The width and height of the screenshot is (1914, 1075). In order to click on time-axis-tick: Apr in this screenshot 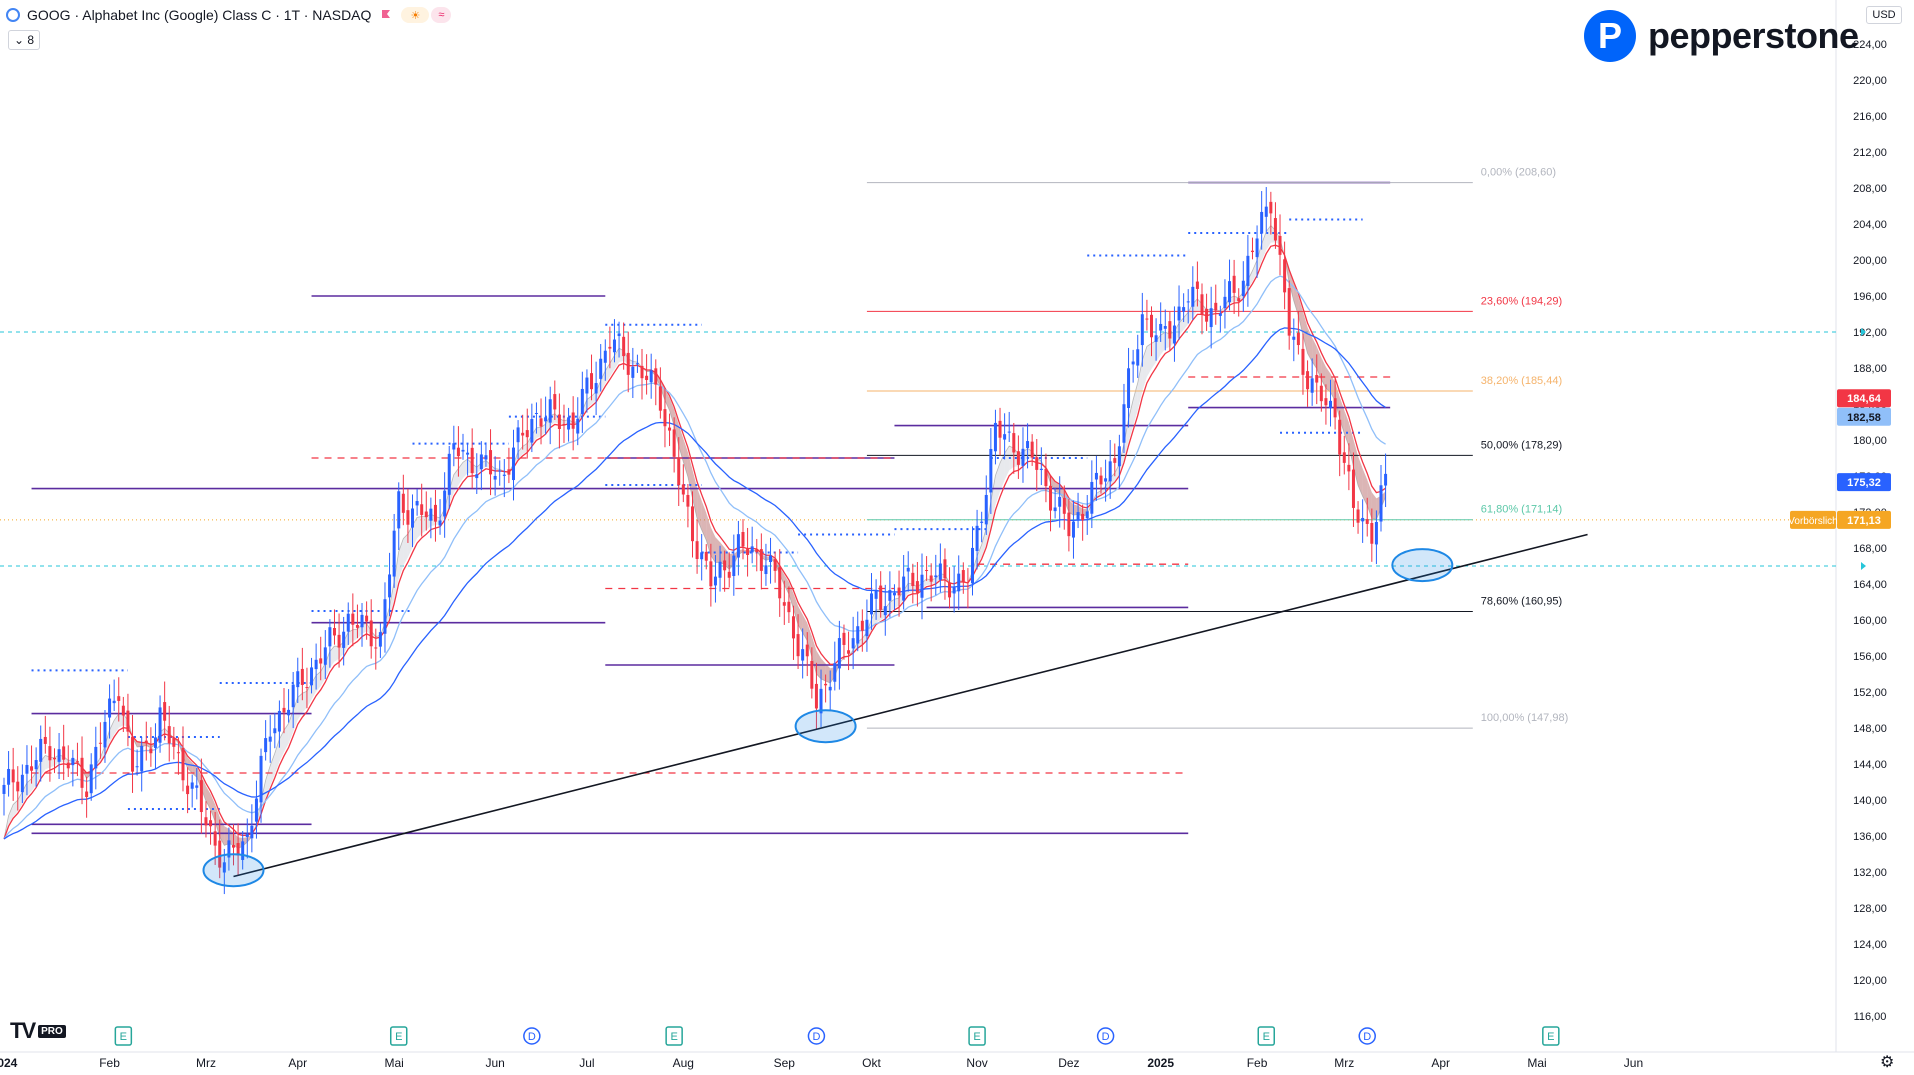, I will do `click(297, 1063)`.